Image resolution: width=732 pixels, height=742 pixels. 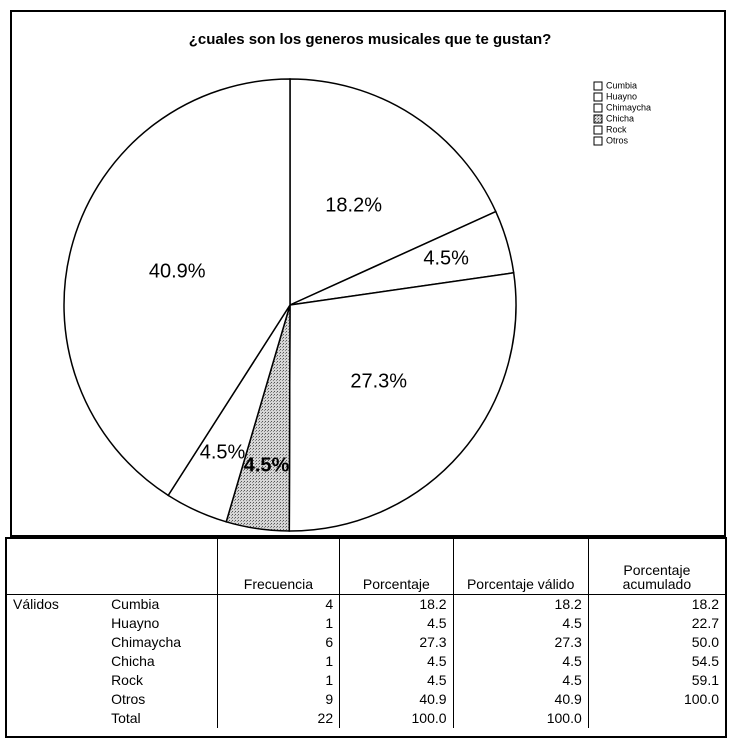 I want to click on row-label: Chicha, so click(x=133, y=661).